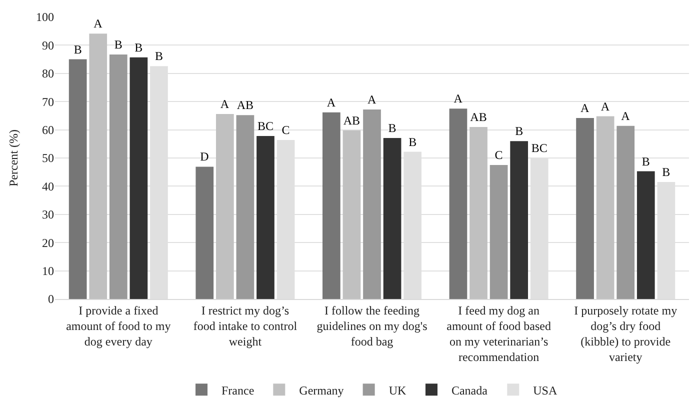 The image size is (699, 414). I want to click on y-axis-title: Percent (%), so click(13, 158).